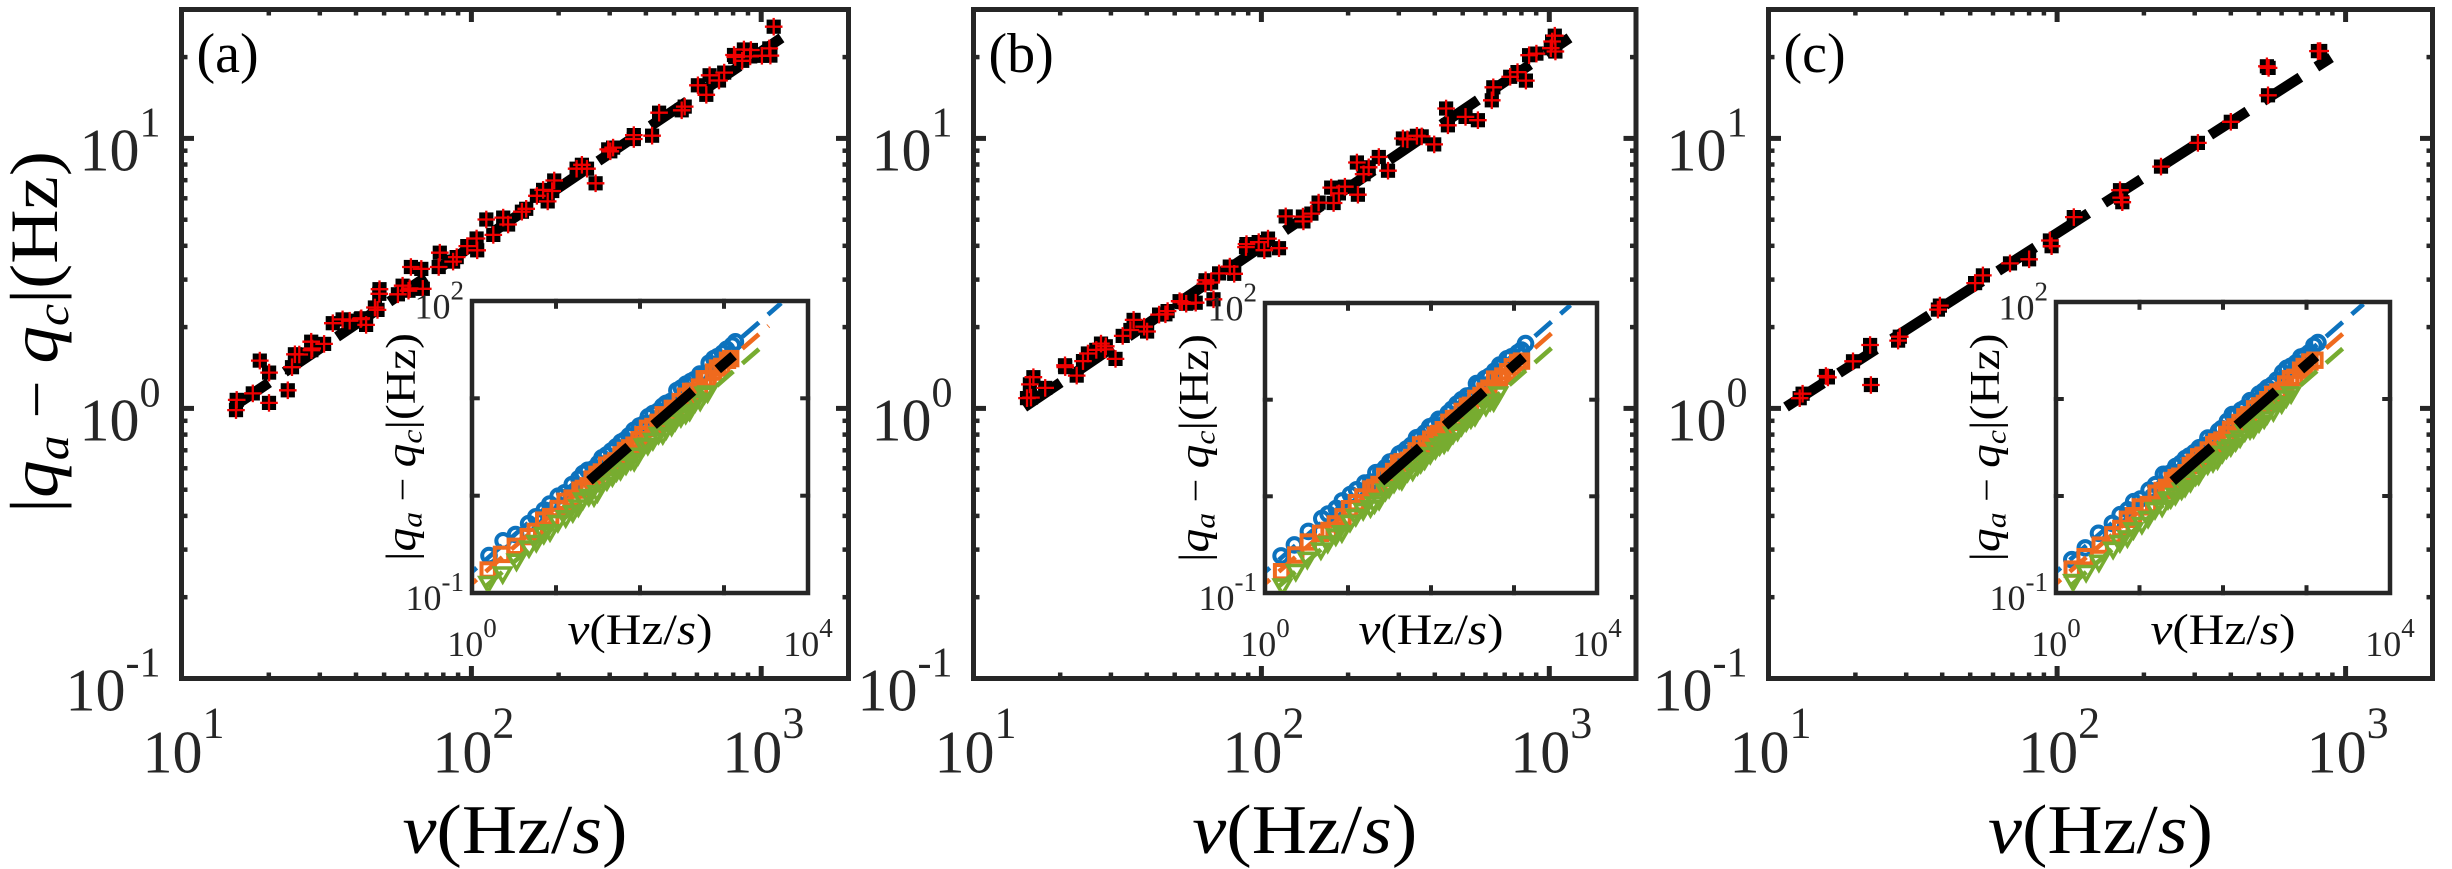  I want to click on svg-text: (a), so click(228, 54).